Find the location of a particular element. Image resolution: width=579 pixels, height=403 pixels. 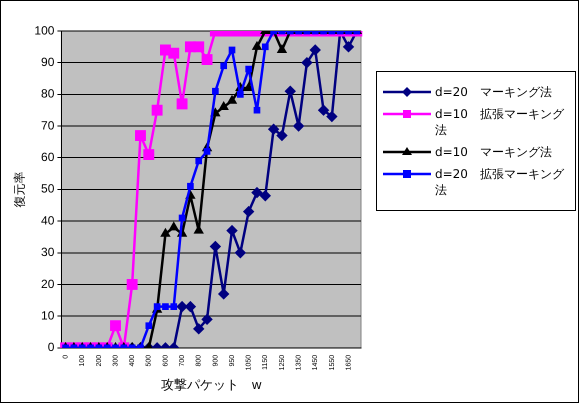

legend-label: d=20 拡張マーキング法 is located at coordinates (500, 182).